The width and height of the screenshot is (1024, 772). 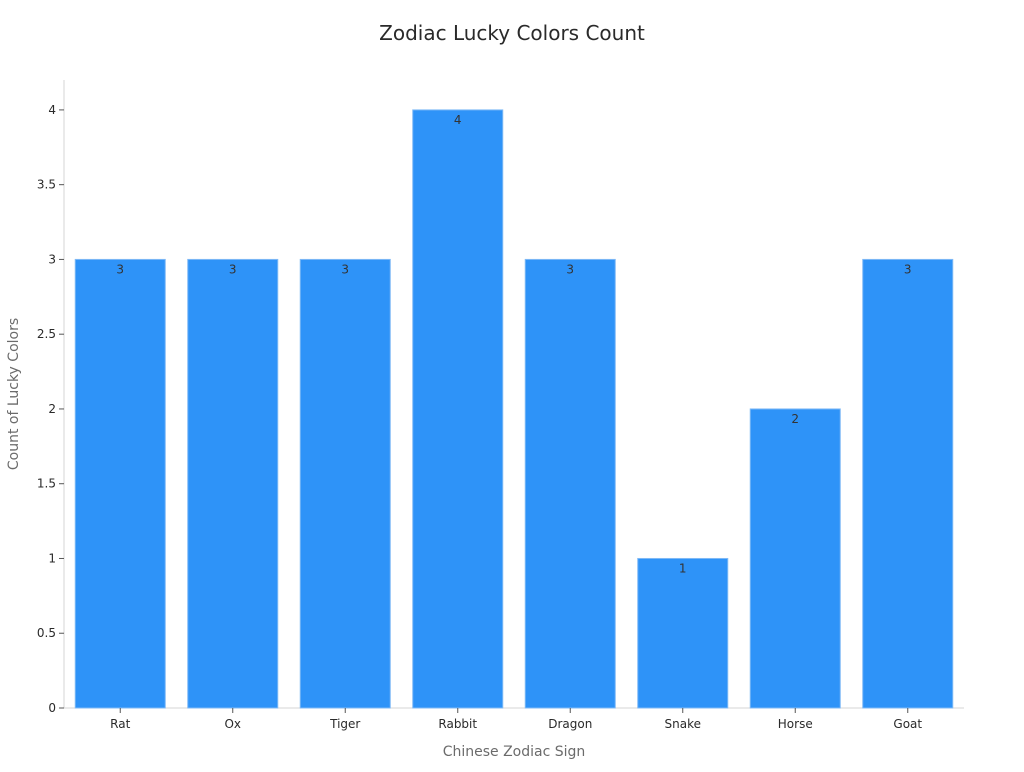 What do you see at coordinates (344, 724) in the screenshot?
I see `x-tick-label: Tiger` at bounding box center [344, 724].